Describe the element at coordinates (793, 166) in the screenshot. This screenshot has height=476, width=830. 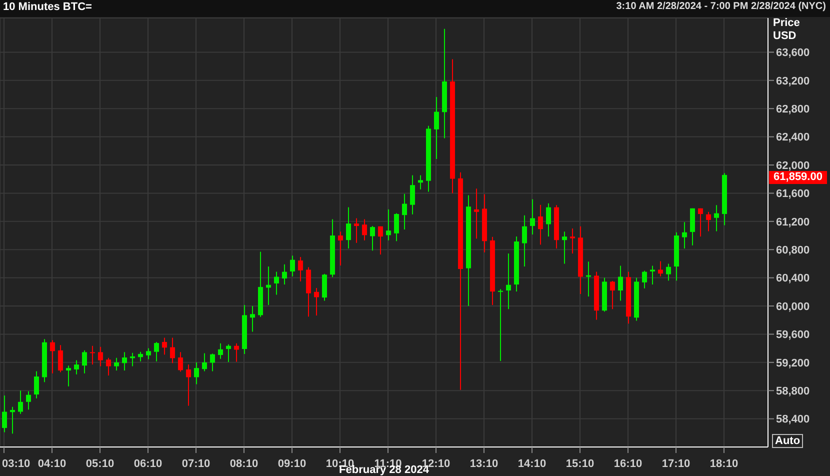
I see `y-tick-label: 62,000` at that location.